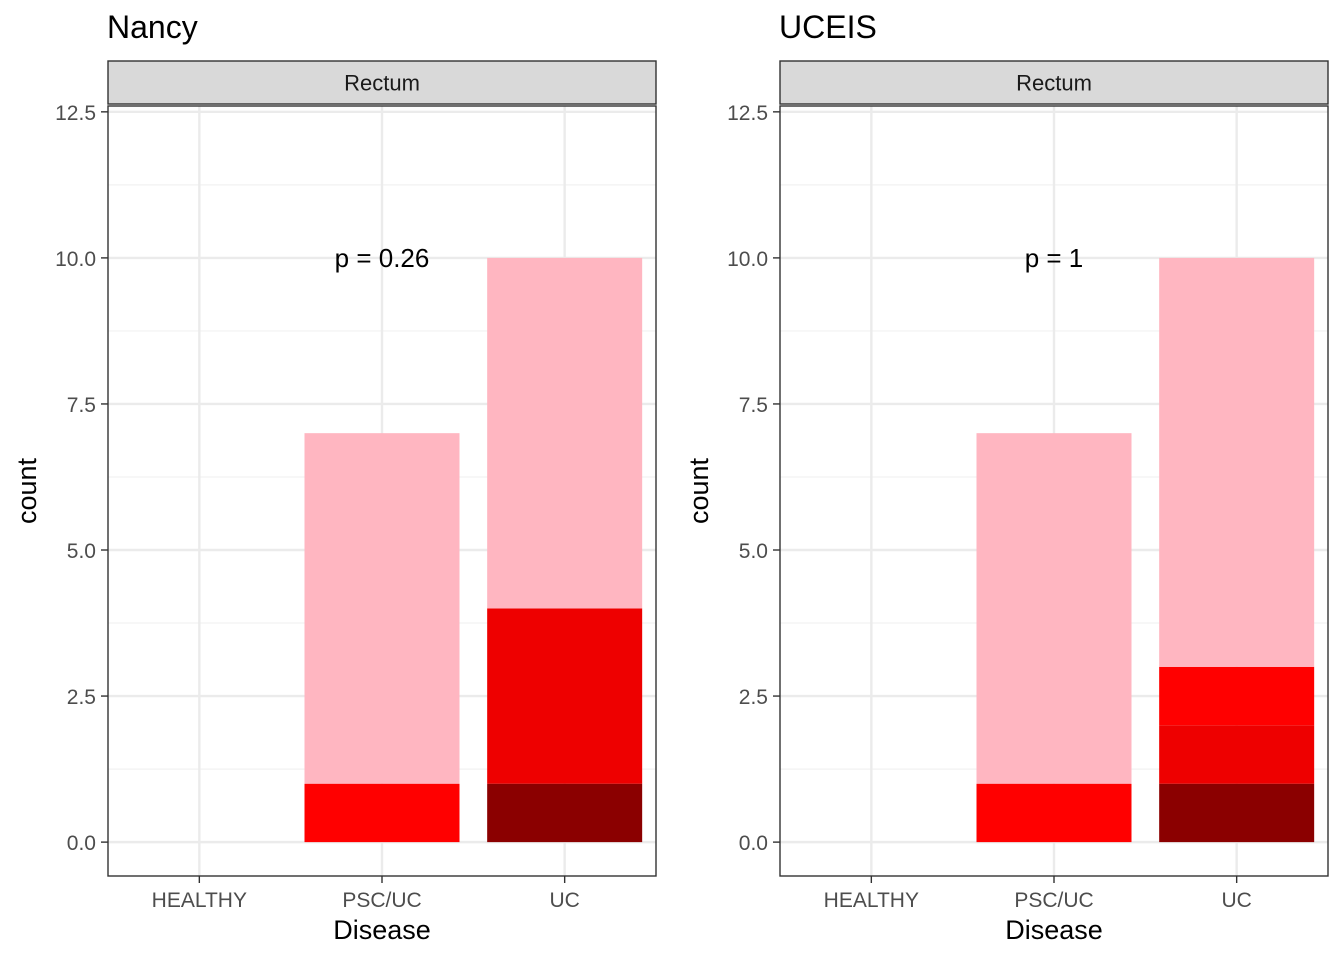  Describe the element at coordinates (1054, 258) in the screenshot. I see `p-value-annotation: p = 1` at that location.